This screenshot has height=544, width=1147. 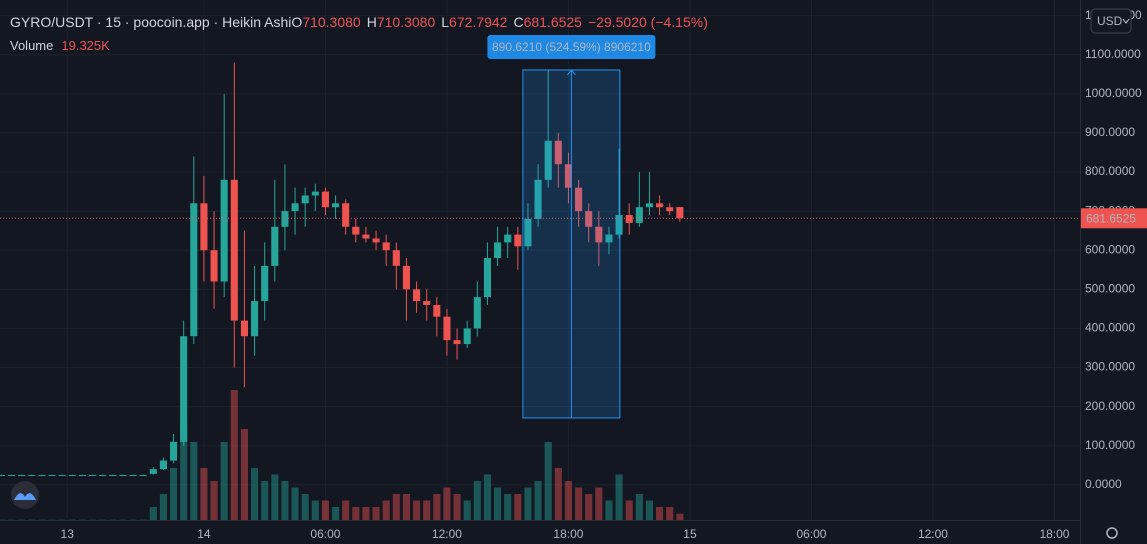 What do you see at coordinates (518, 22) in the screenshot?
I see `ohlc-key: C` at bounding box center [518, 22].